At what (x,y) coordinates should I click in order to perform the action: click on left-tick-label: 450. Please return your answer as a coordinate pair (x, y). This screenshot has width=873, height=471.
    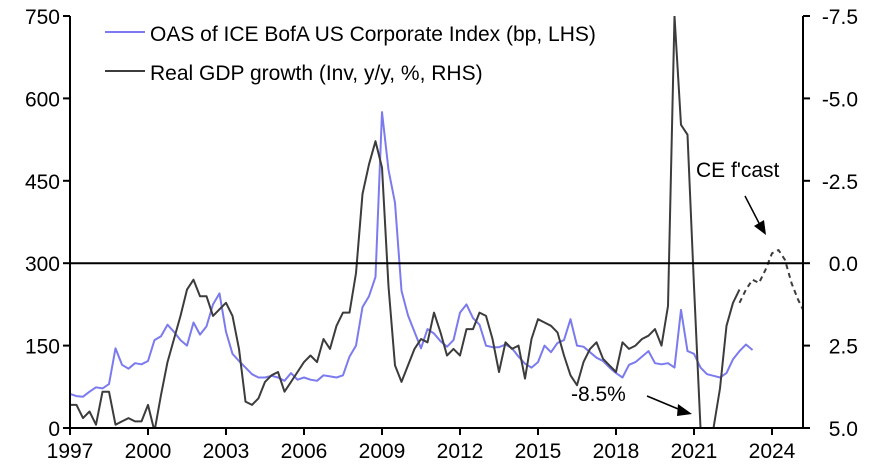
    Looking at the image, I should click on (42, 182).